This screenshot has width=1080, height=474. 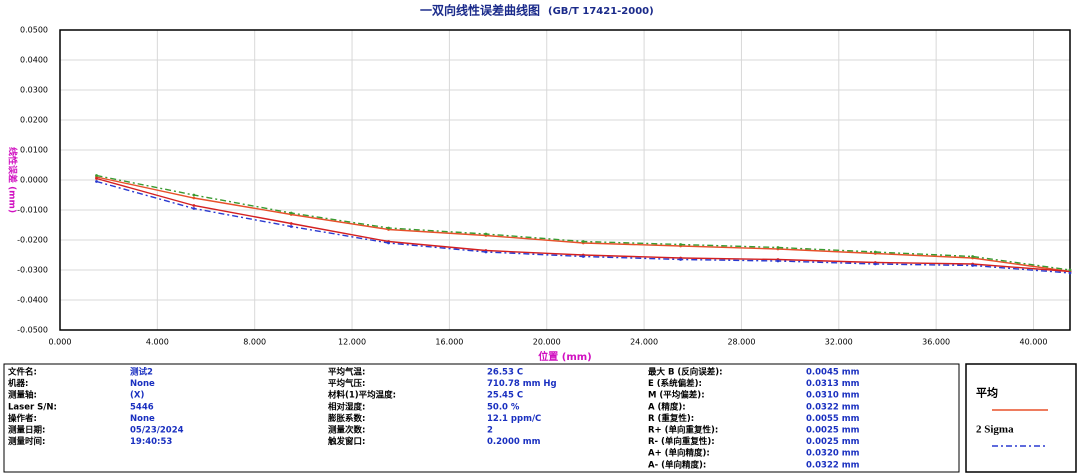 What do you see at coordinates (833, 419) in the screenshot?
I see `info-value: 0.0055 mm` at bounding box center [833, 419].